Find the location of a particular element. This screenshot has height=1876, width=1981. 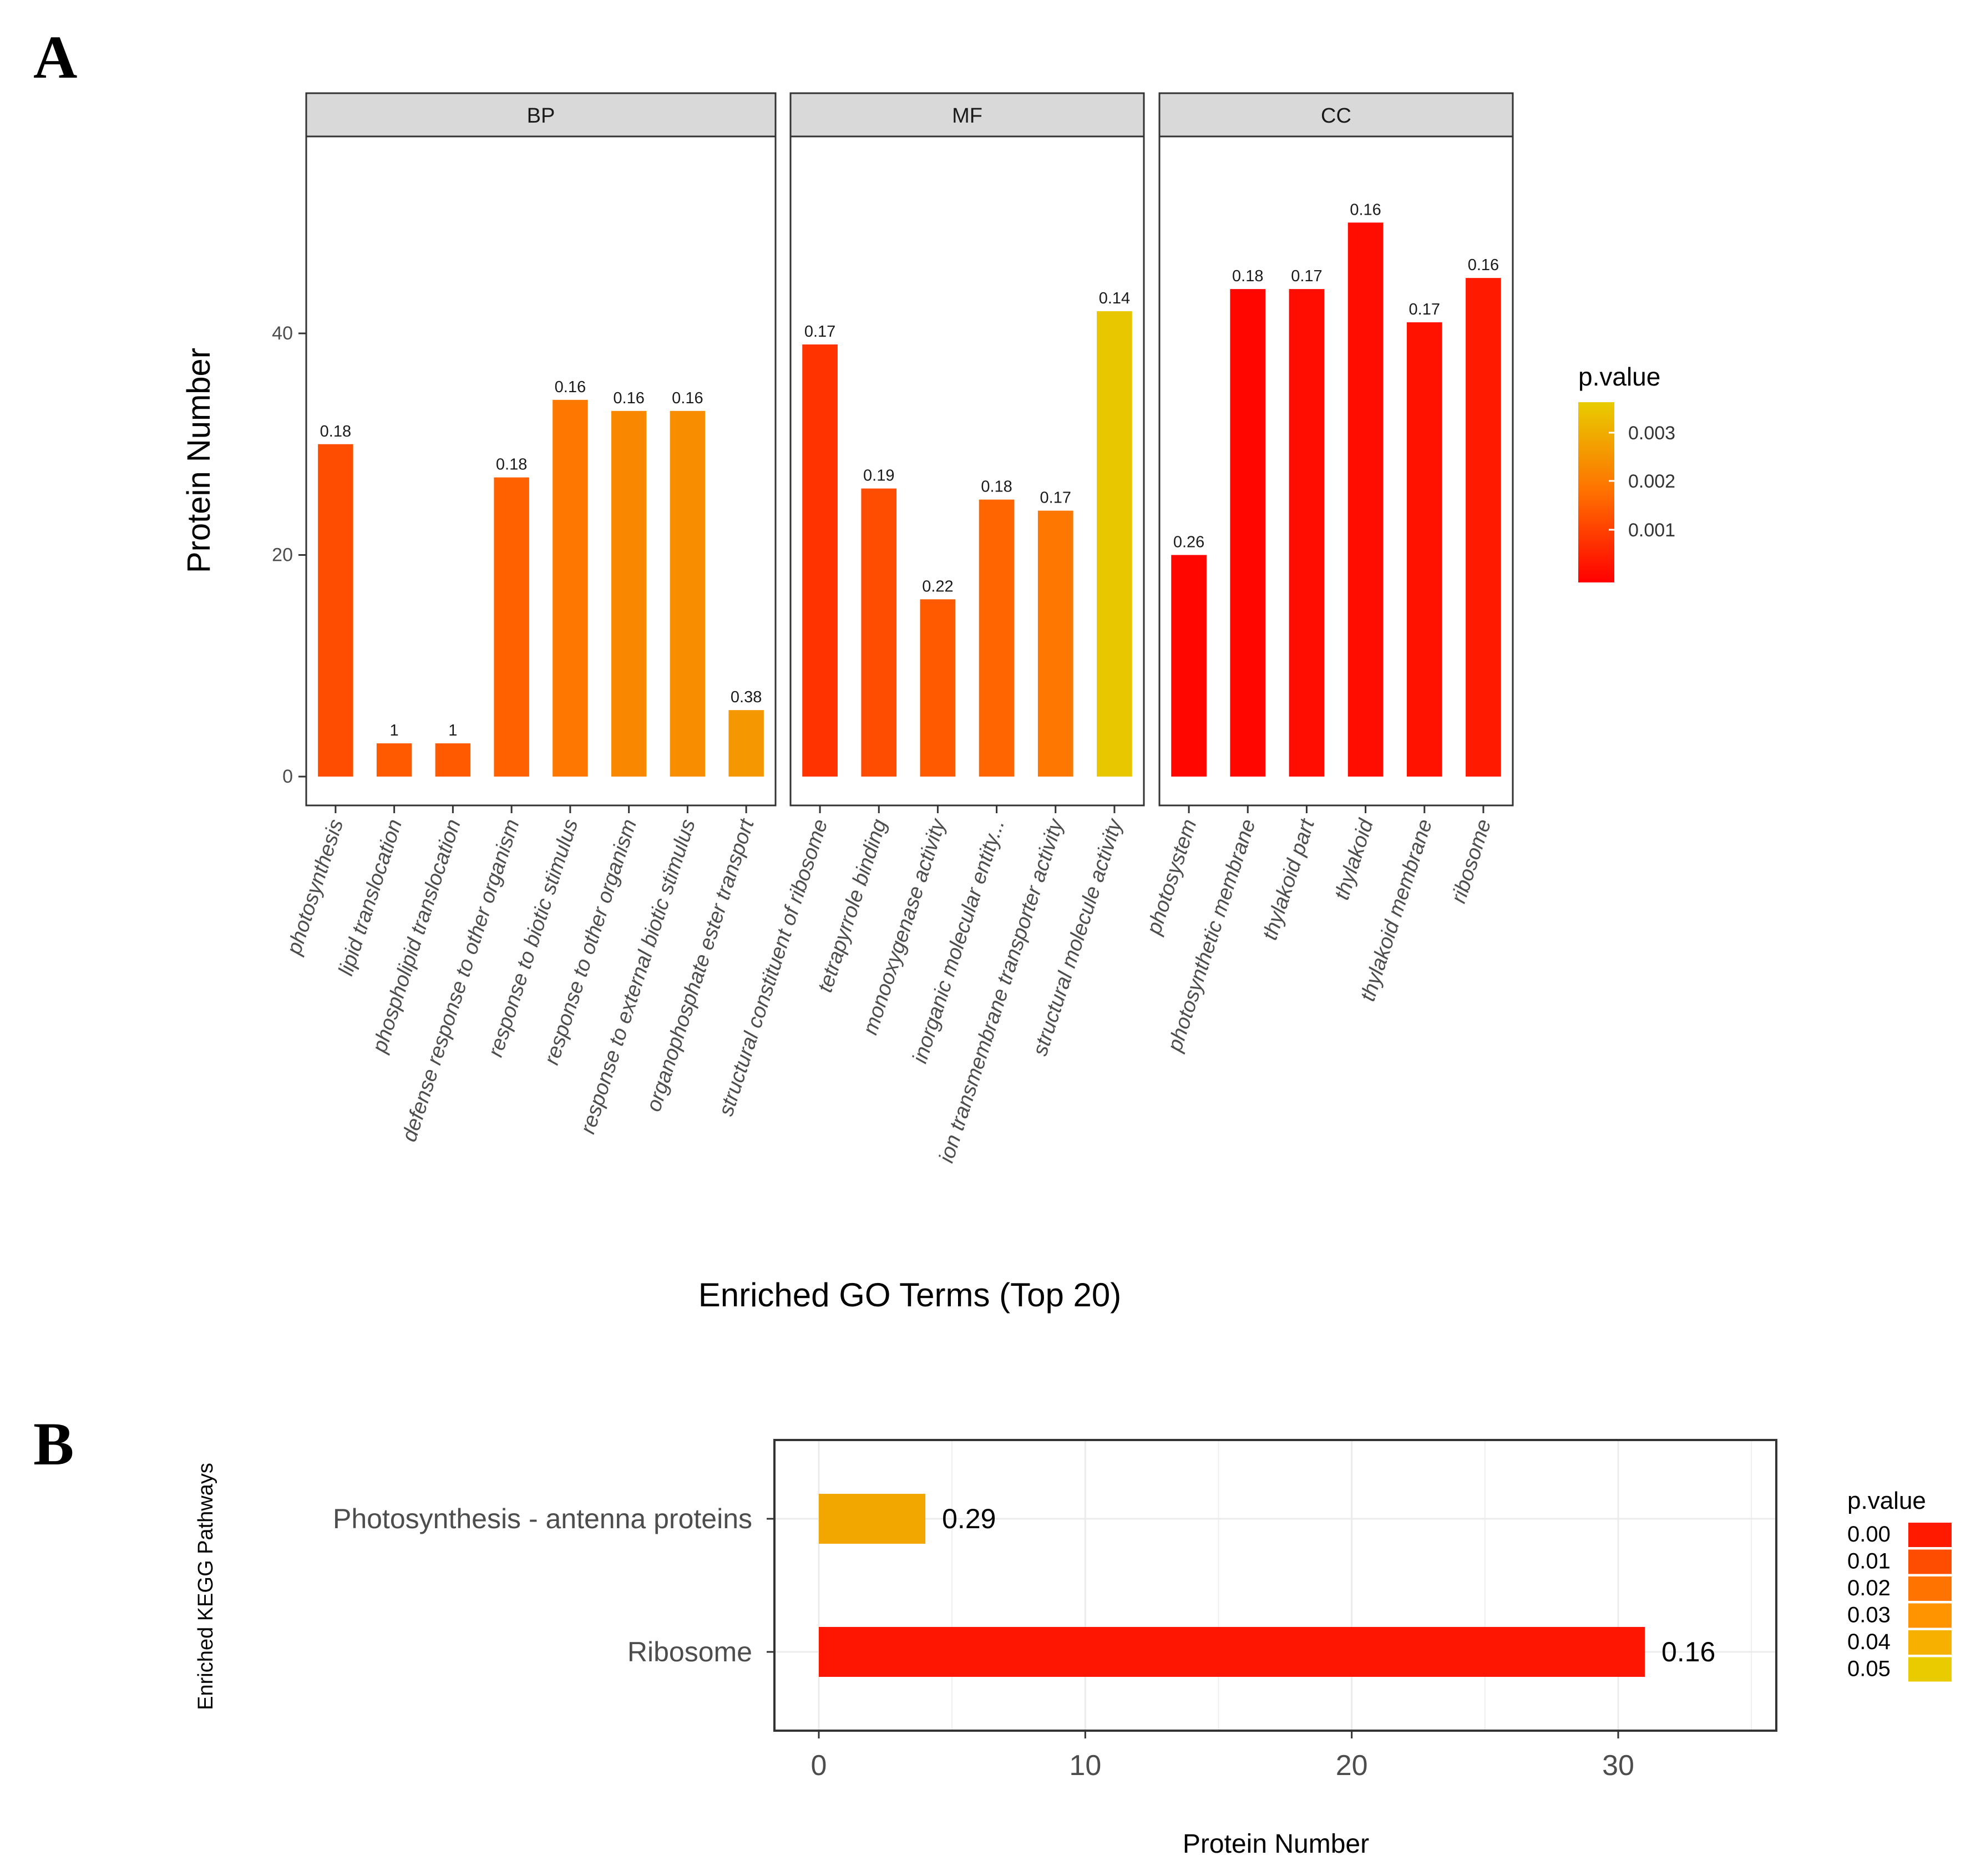

kegg-y-tick-label: Photosynthesis - antenna proteins is located at coordinates (542, 1518).